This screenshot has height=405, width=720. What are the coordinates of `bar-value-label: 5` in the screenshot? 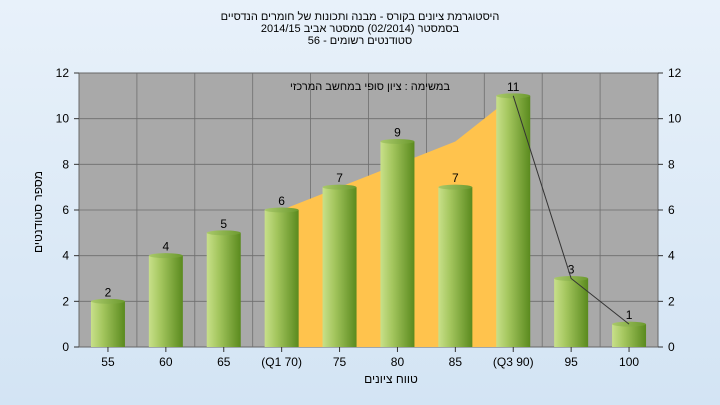 It's located at (223, 224).